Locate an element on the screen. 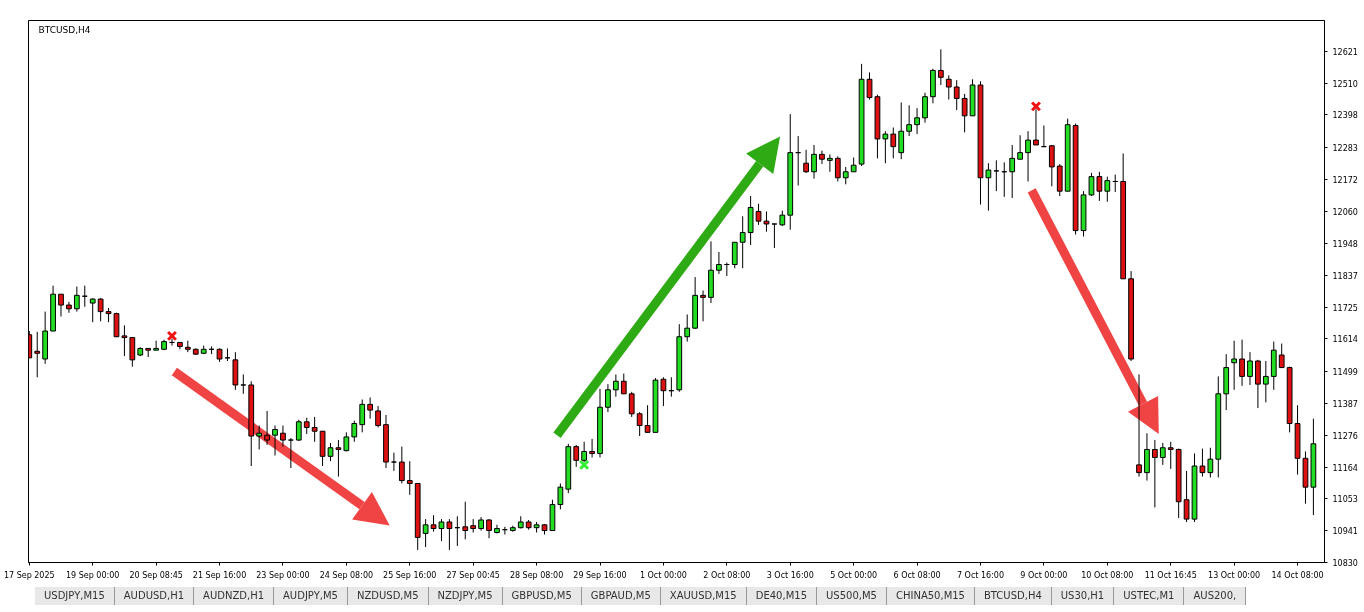  x-tick-label: 11 Oct 16:45 is located at coordinates (1170, 575).